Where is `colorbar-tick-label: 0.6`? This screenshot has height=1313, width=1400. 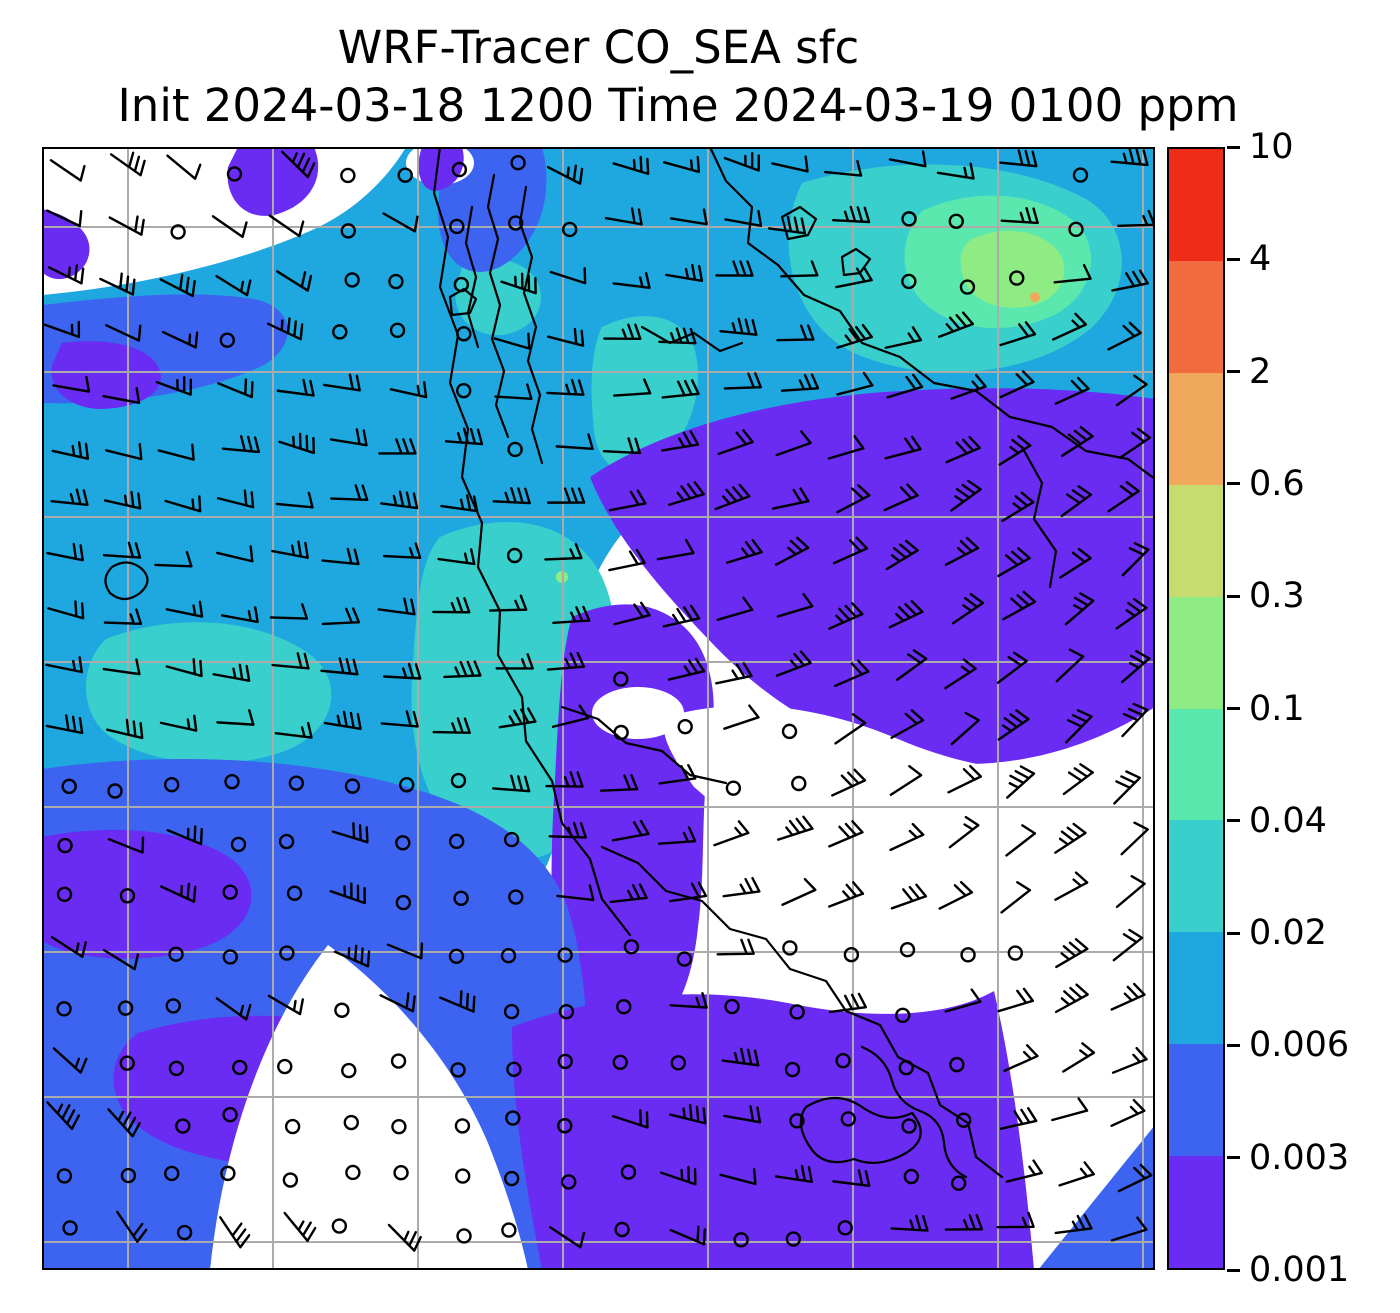 colorbar-tick-label: 0.6 is located at coordinates (1277, 483).